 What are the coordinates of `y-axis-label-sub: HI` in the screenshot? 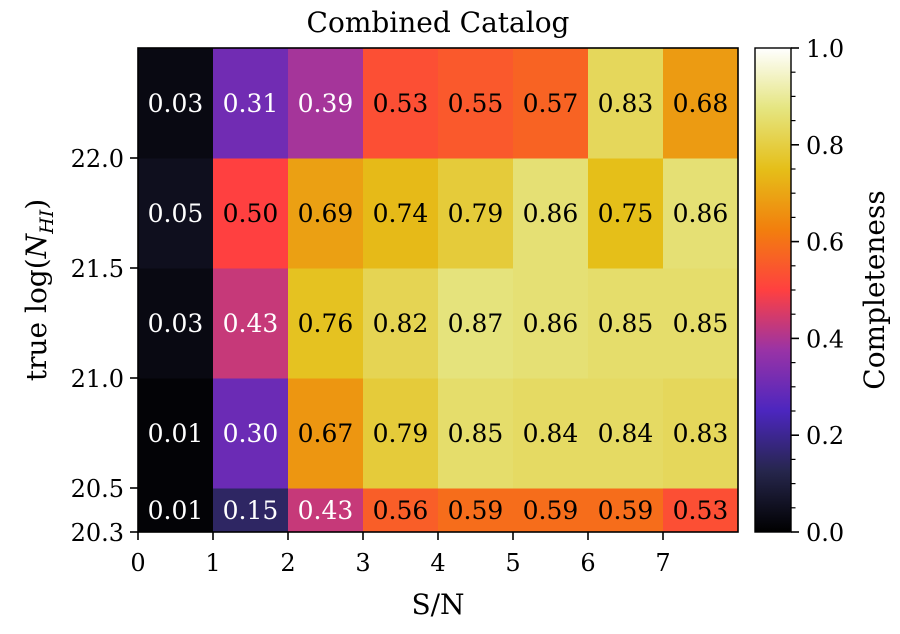 It's located at (47, 222).